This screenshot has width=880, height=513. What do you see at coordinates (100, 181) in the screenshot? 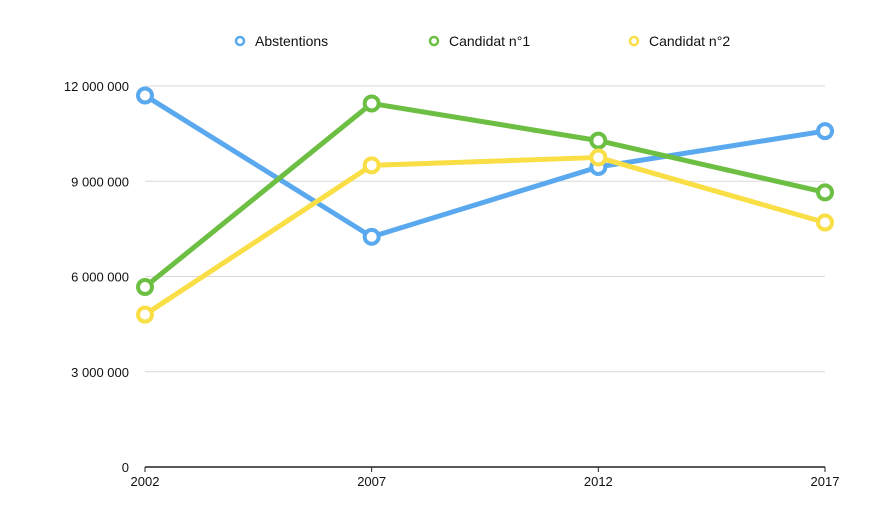
I see `y-tick-label: 9 000 000` at bounding box center [100, 181].